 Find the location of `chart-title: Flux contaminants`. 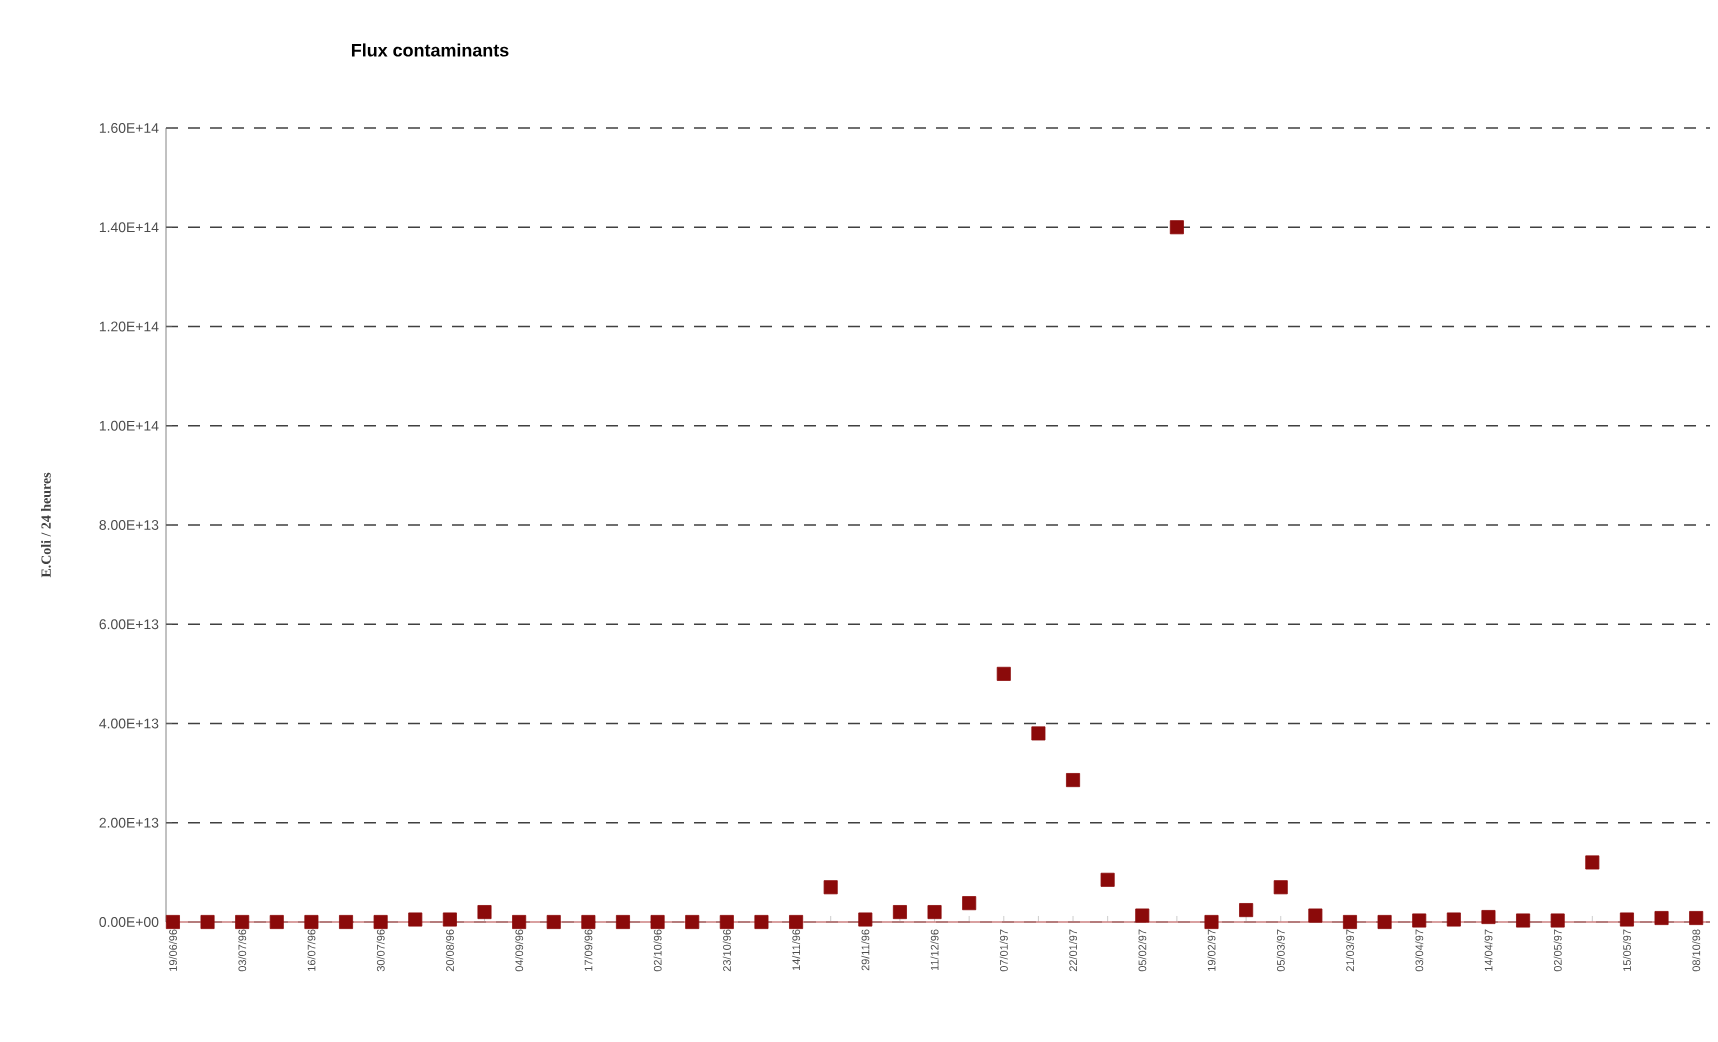

chart-title: Flux contaminants is located at coordinates (430, 50).